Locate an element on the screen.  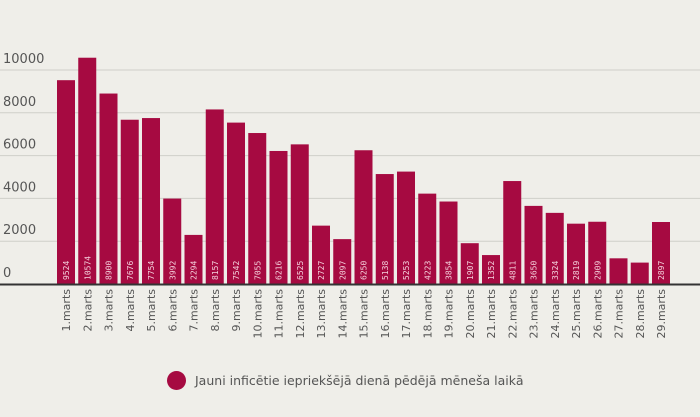
data-label: 2097 is located at coordinates (342, 270).